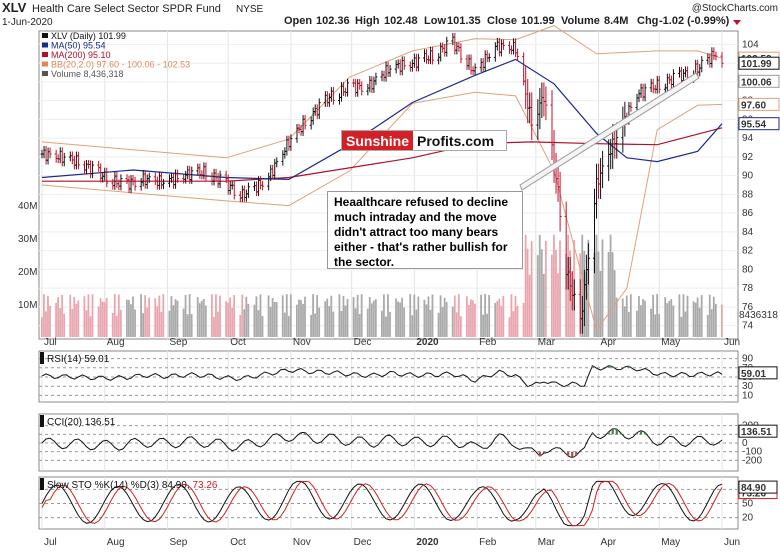 The width and height of the screenshot is (780, 552). I want to click on volume-tick-label: 20M, so click(27, 272).